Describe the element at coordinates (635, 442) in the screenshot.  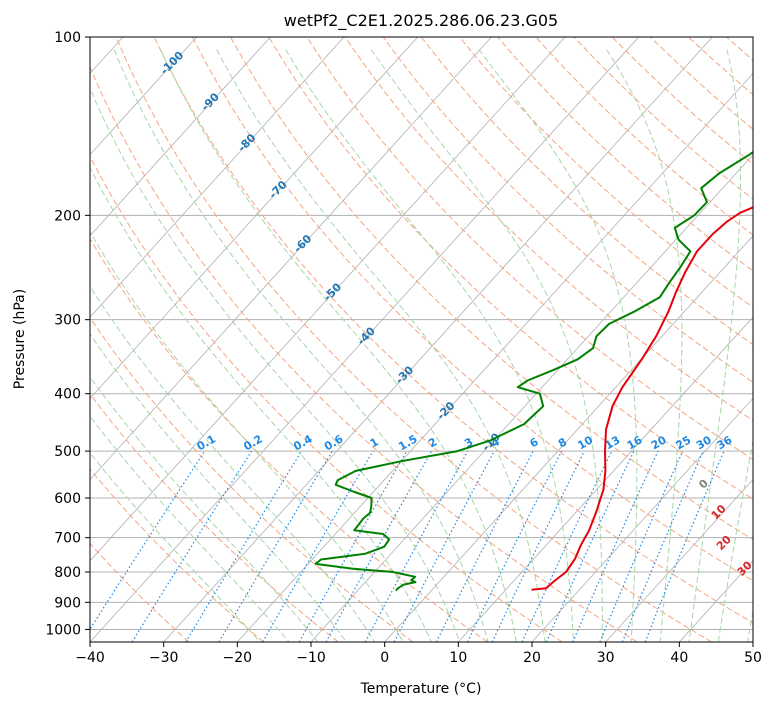
I see `mixing-ratio-label: 16` at that location.